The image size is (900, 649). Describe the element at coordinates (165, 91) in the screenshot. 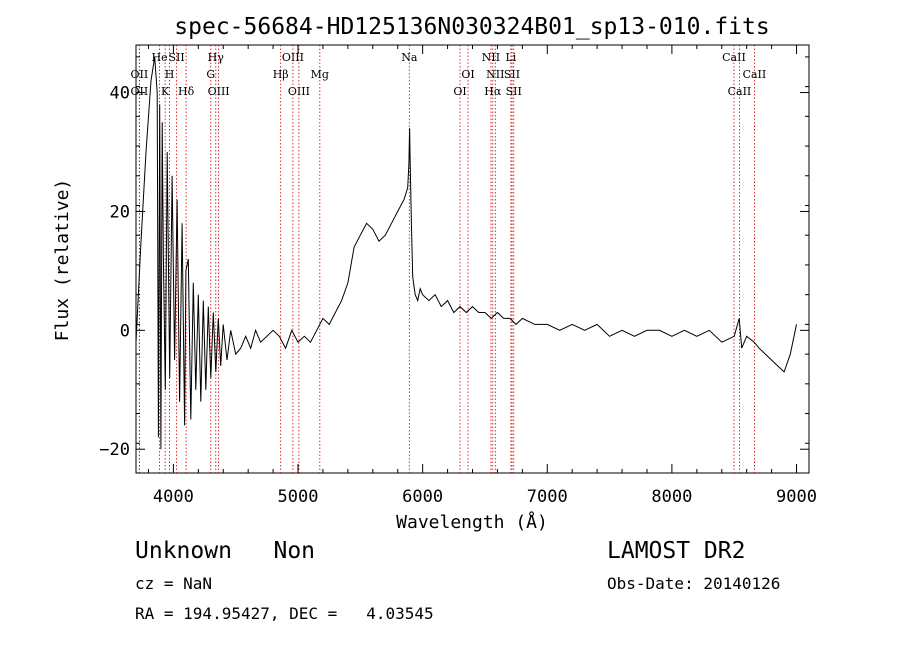

I see `line-marker-label: K` at that location.